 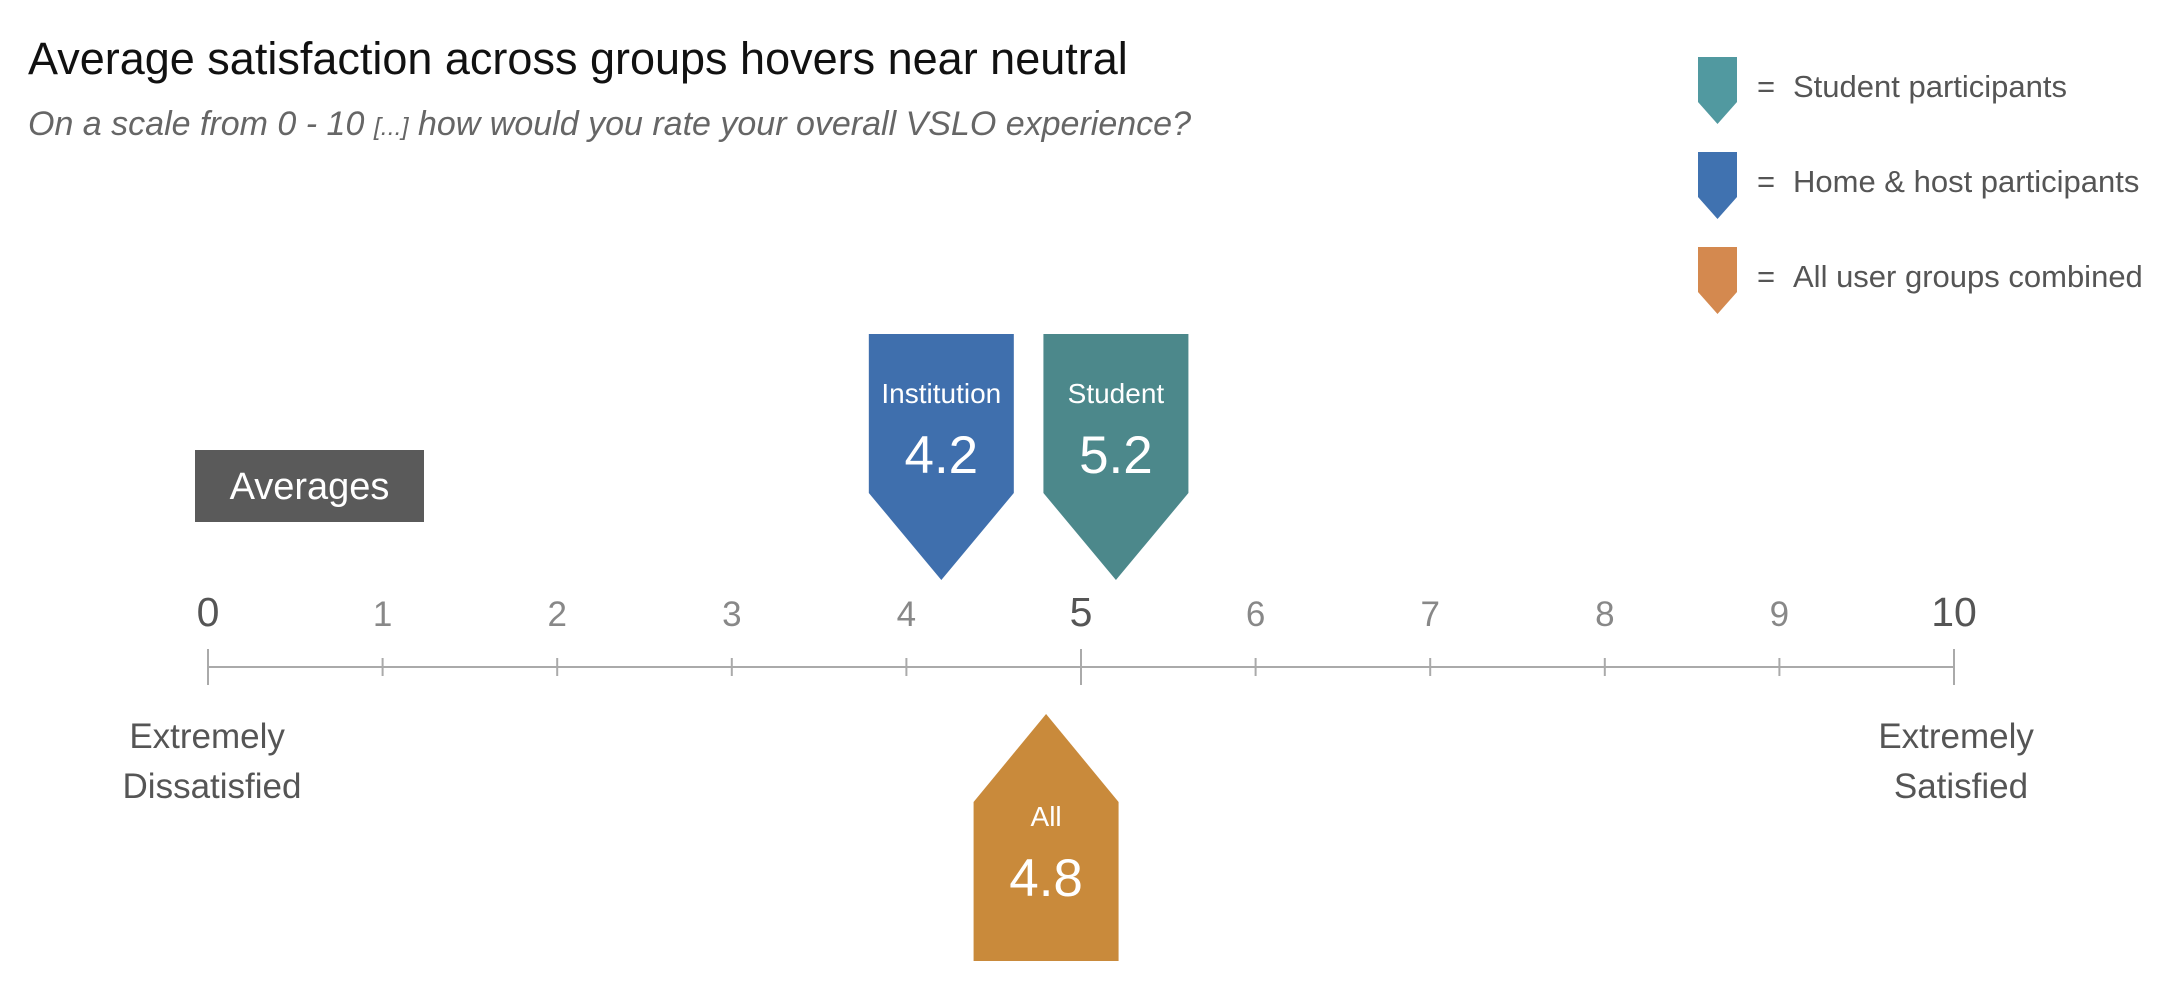 I want to click on averages-badge-background, so click(x=309, y=486).